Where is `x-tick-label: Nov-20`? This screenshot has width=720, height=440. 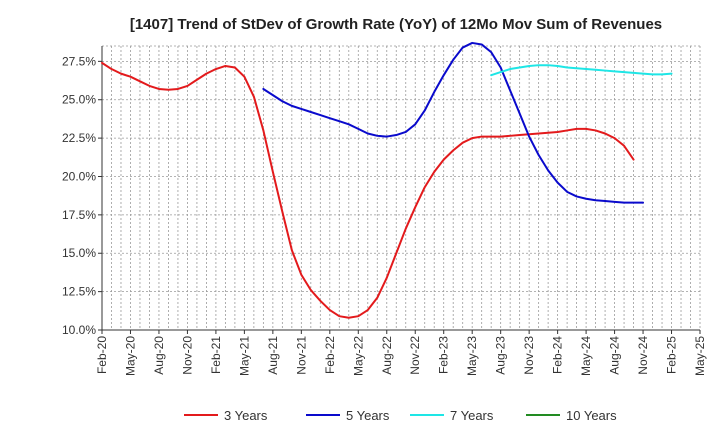
x-tick-label: Nov-20 is located at coordinates (187, 355).